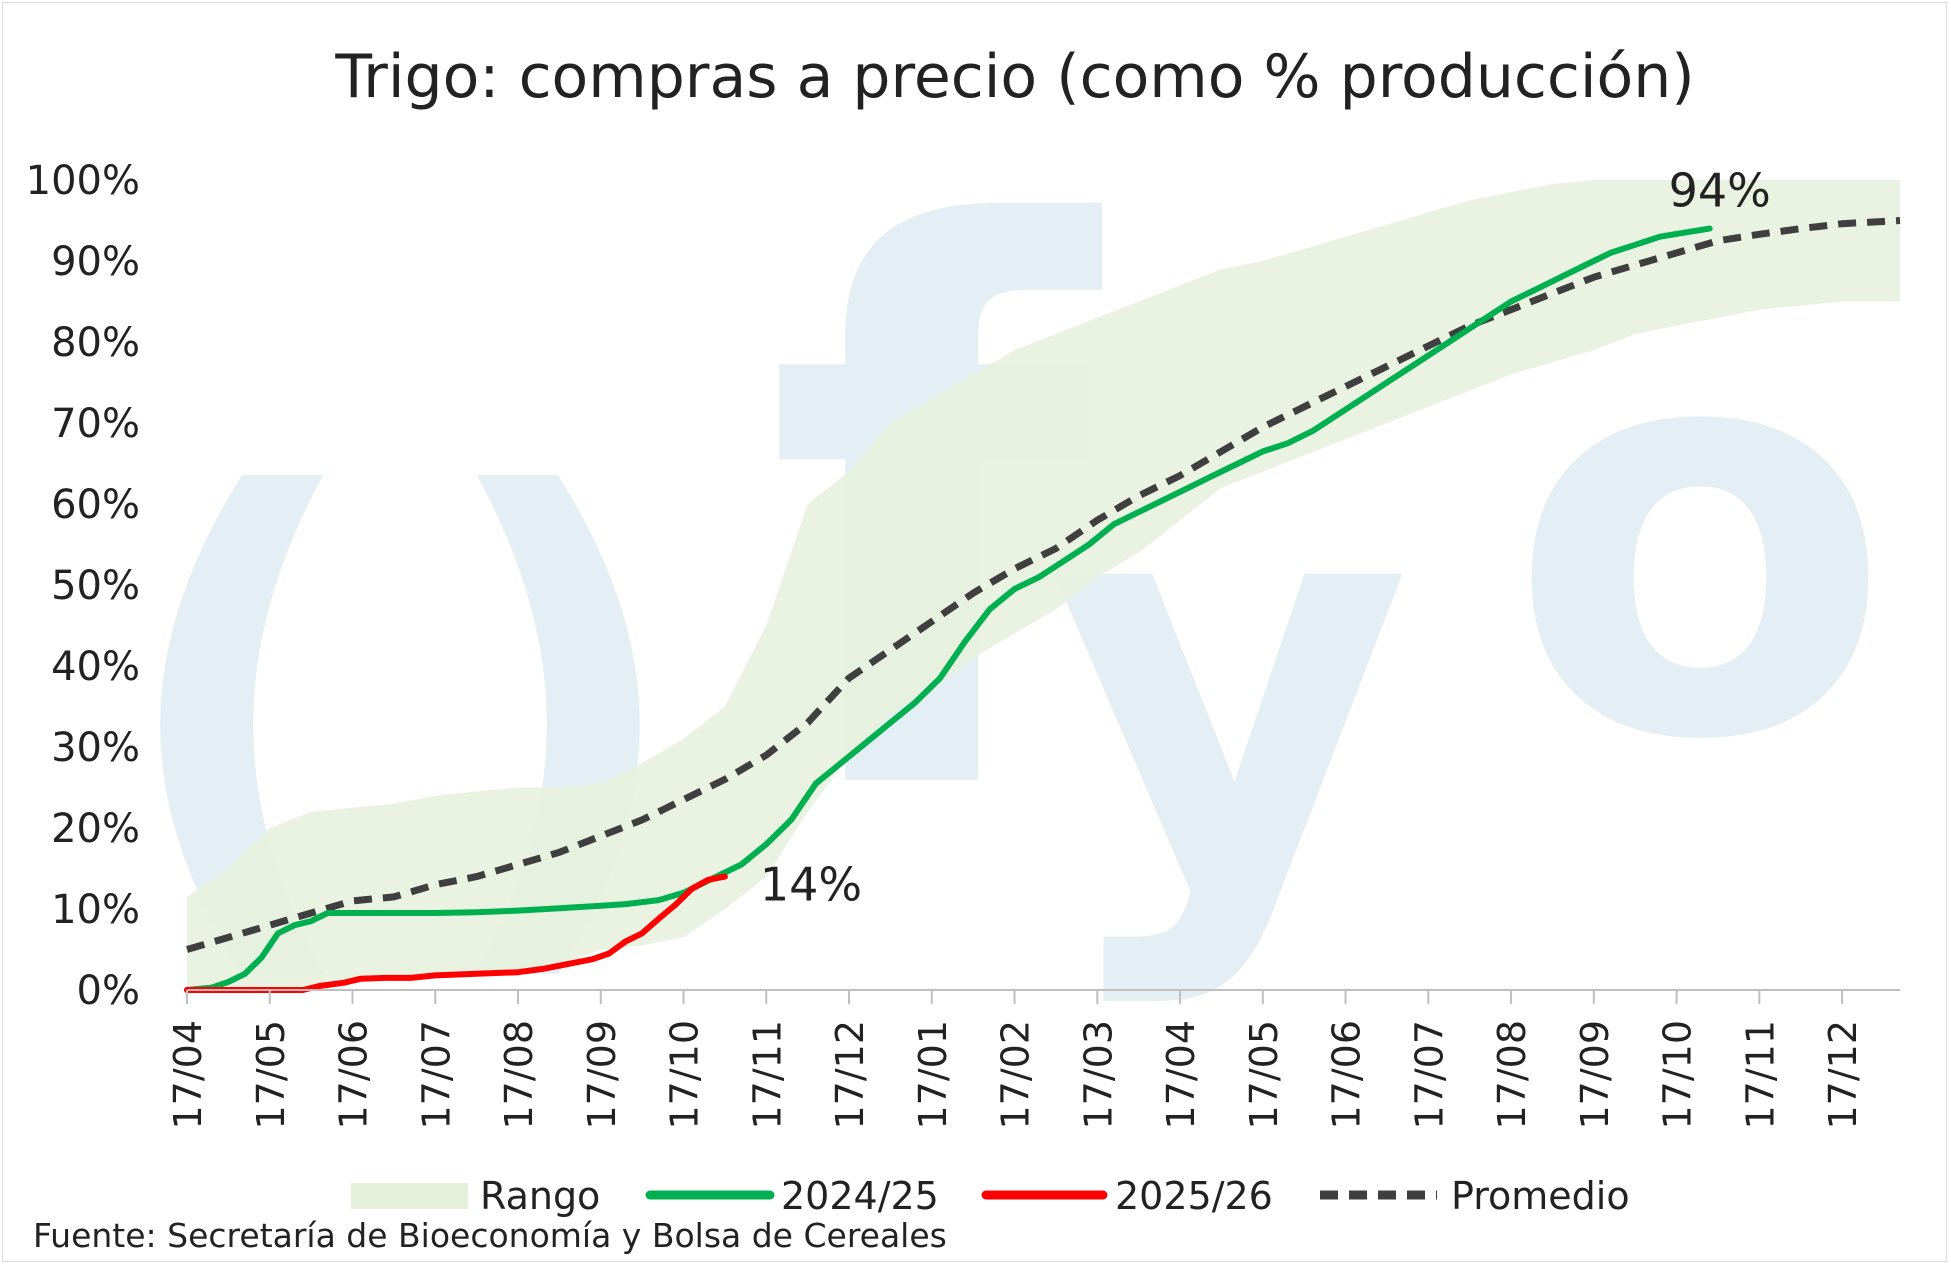  I want to click on x-tick-label: 17/02, so click(1016, 1075).